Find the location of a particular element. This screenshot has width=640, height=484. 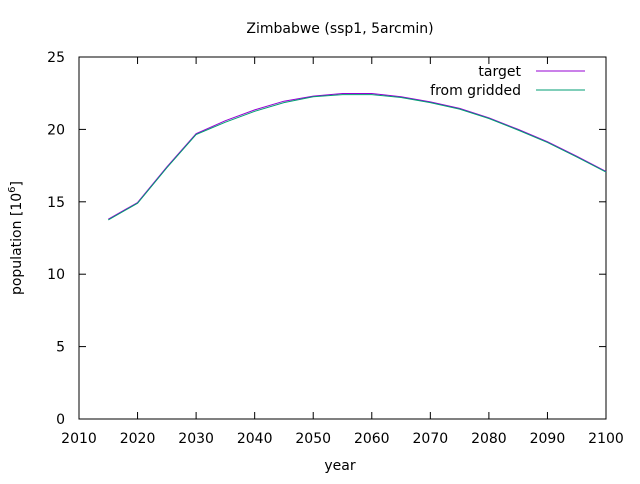

x-tick-label: 2090 is located at coordinates (548, 439).